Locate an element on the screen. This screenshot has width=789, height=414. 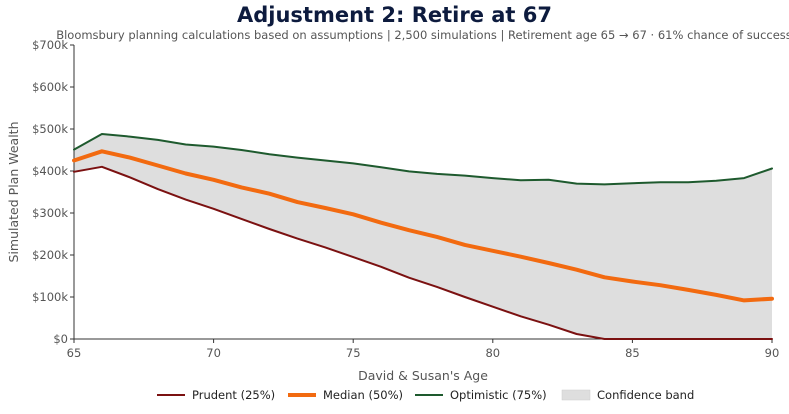
x-tick-label: 75 is located at coordinates (353, 353).